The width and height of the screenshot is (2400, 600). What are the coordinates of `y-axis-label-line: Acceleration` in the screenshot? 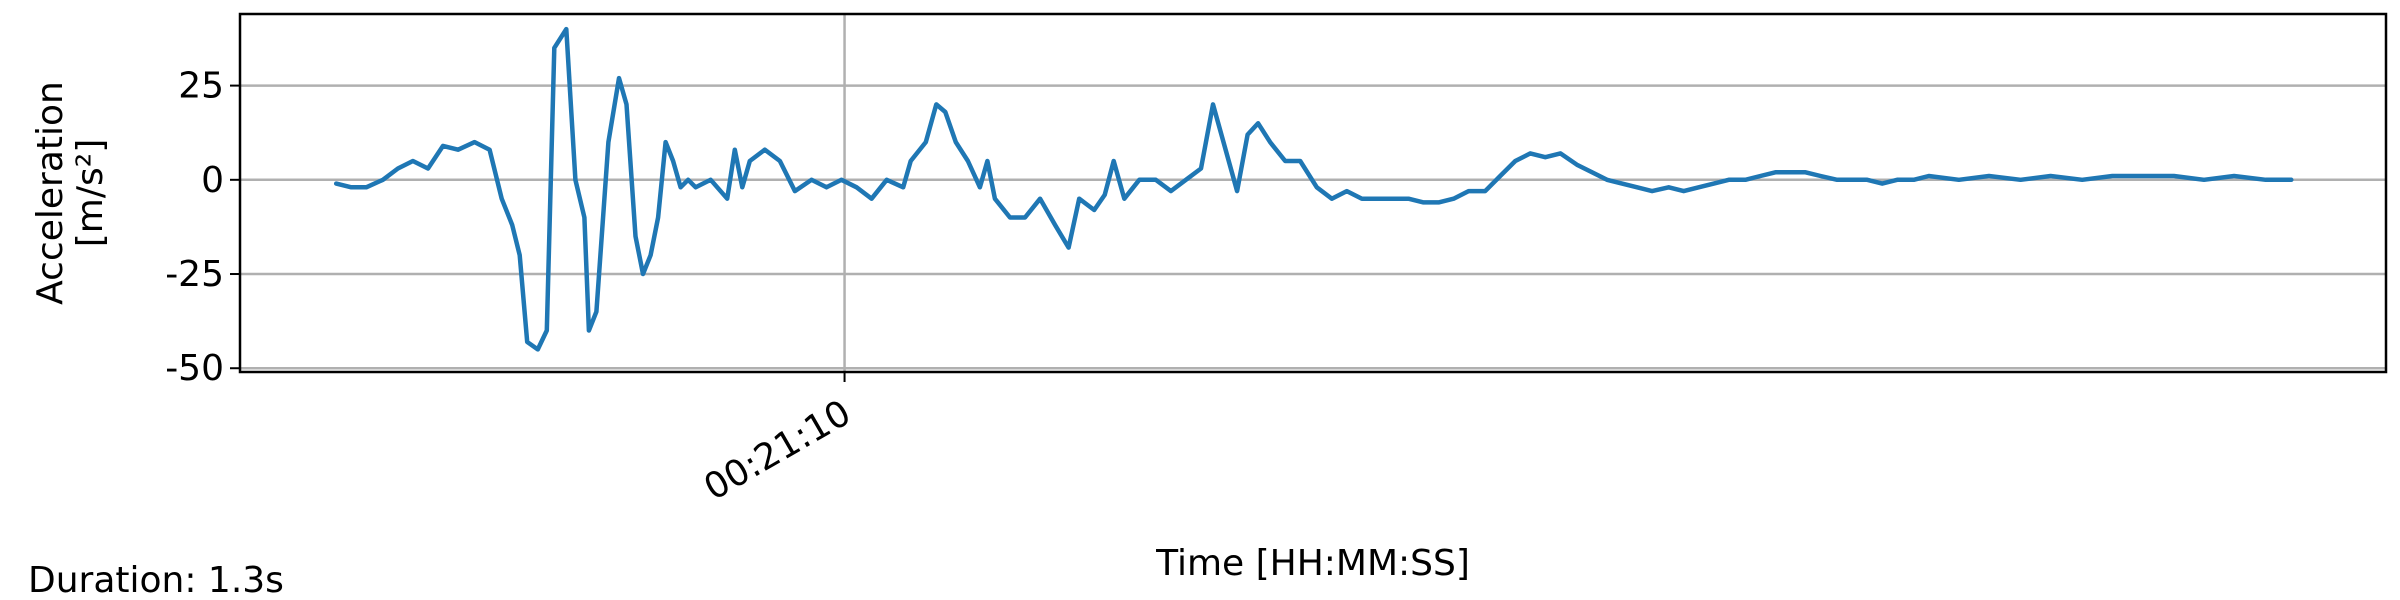 It's located at (50, 193).